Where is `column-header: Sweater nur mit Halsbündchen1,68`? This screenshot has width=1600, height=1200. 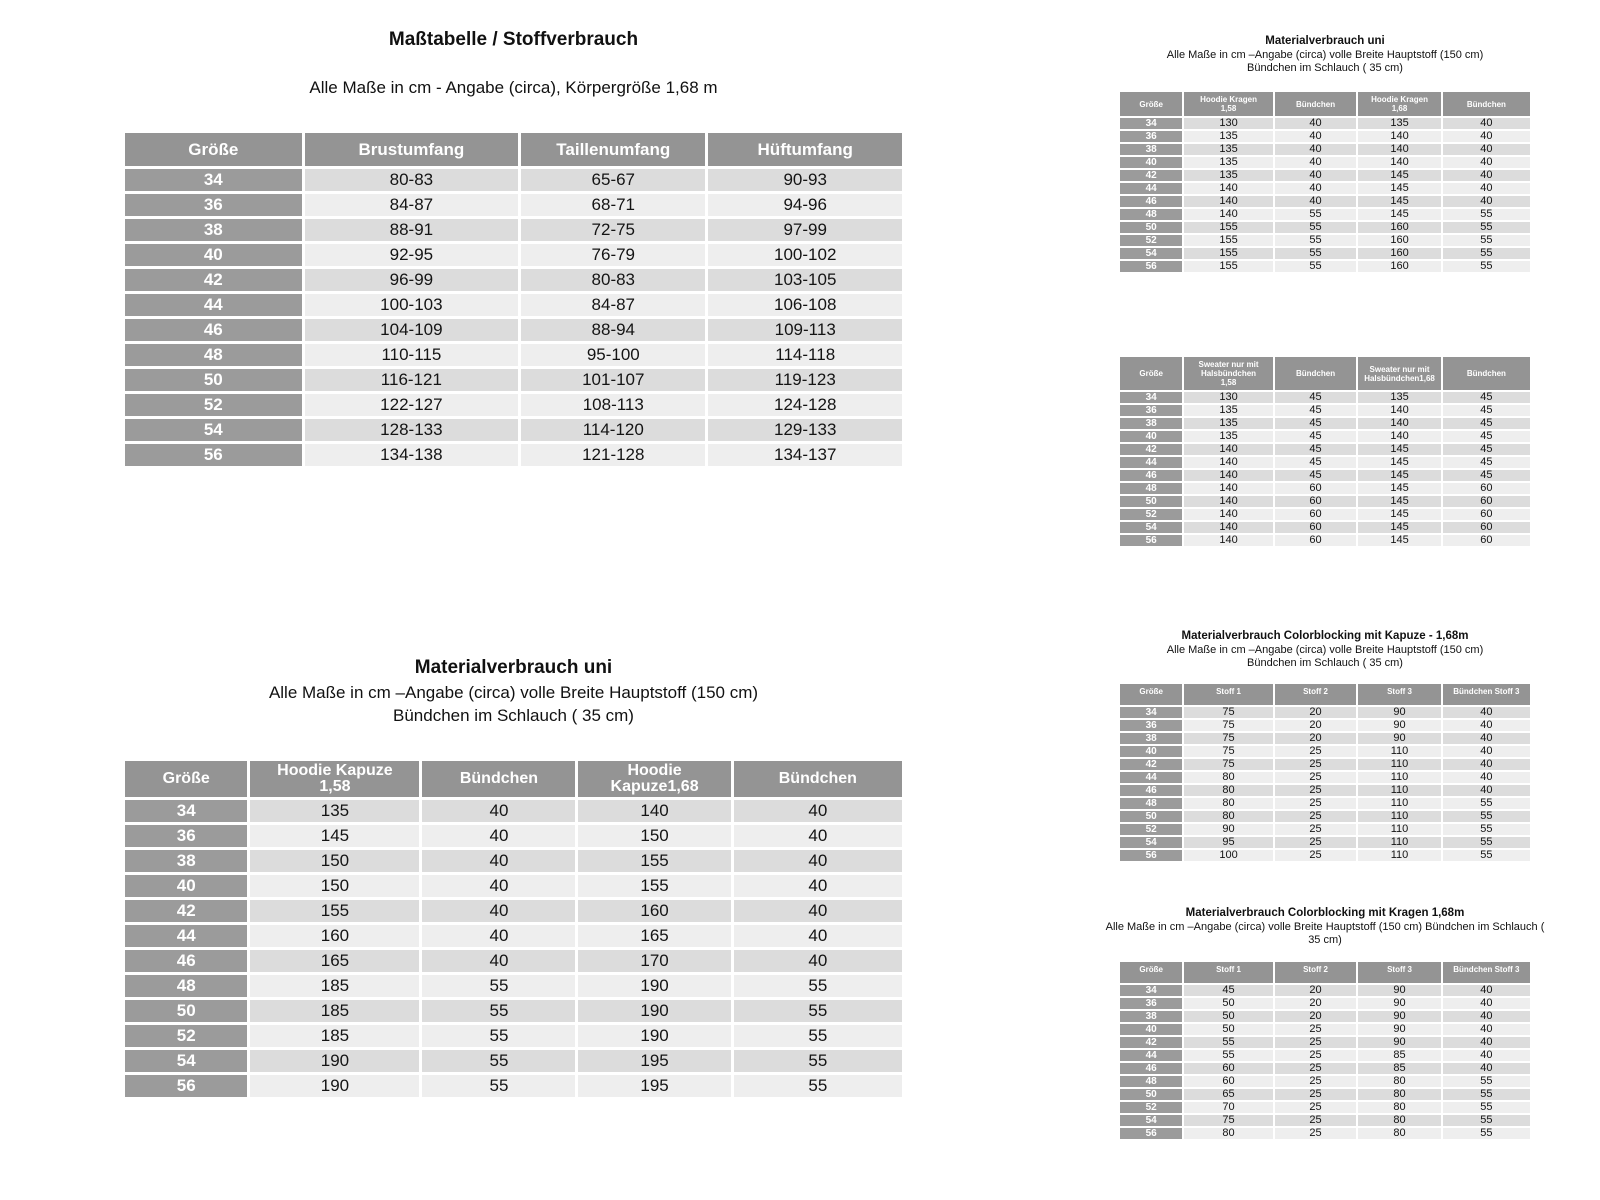
column-header: Sweater nur mit Halsbündchen1,68 is located at coordinates (1399, 373).